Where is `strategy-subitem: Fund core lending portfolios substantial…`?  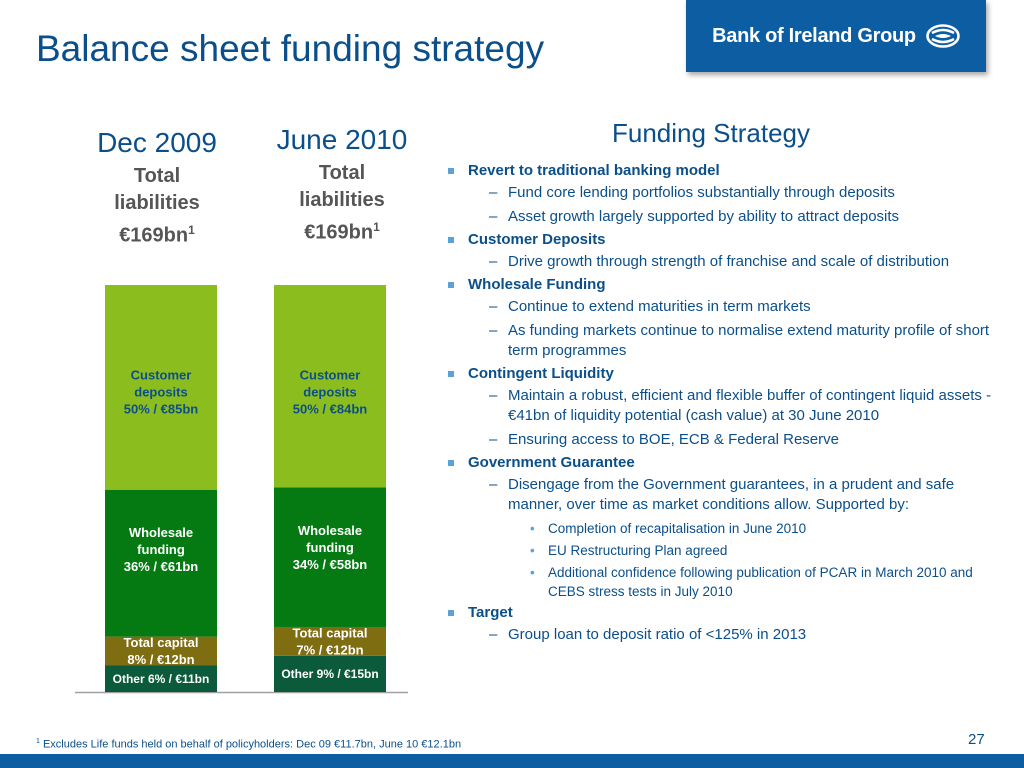
strategy-subitem: Fund core lending portfolios substantial… is located at coordinates (719, 193).